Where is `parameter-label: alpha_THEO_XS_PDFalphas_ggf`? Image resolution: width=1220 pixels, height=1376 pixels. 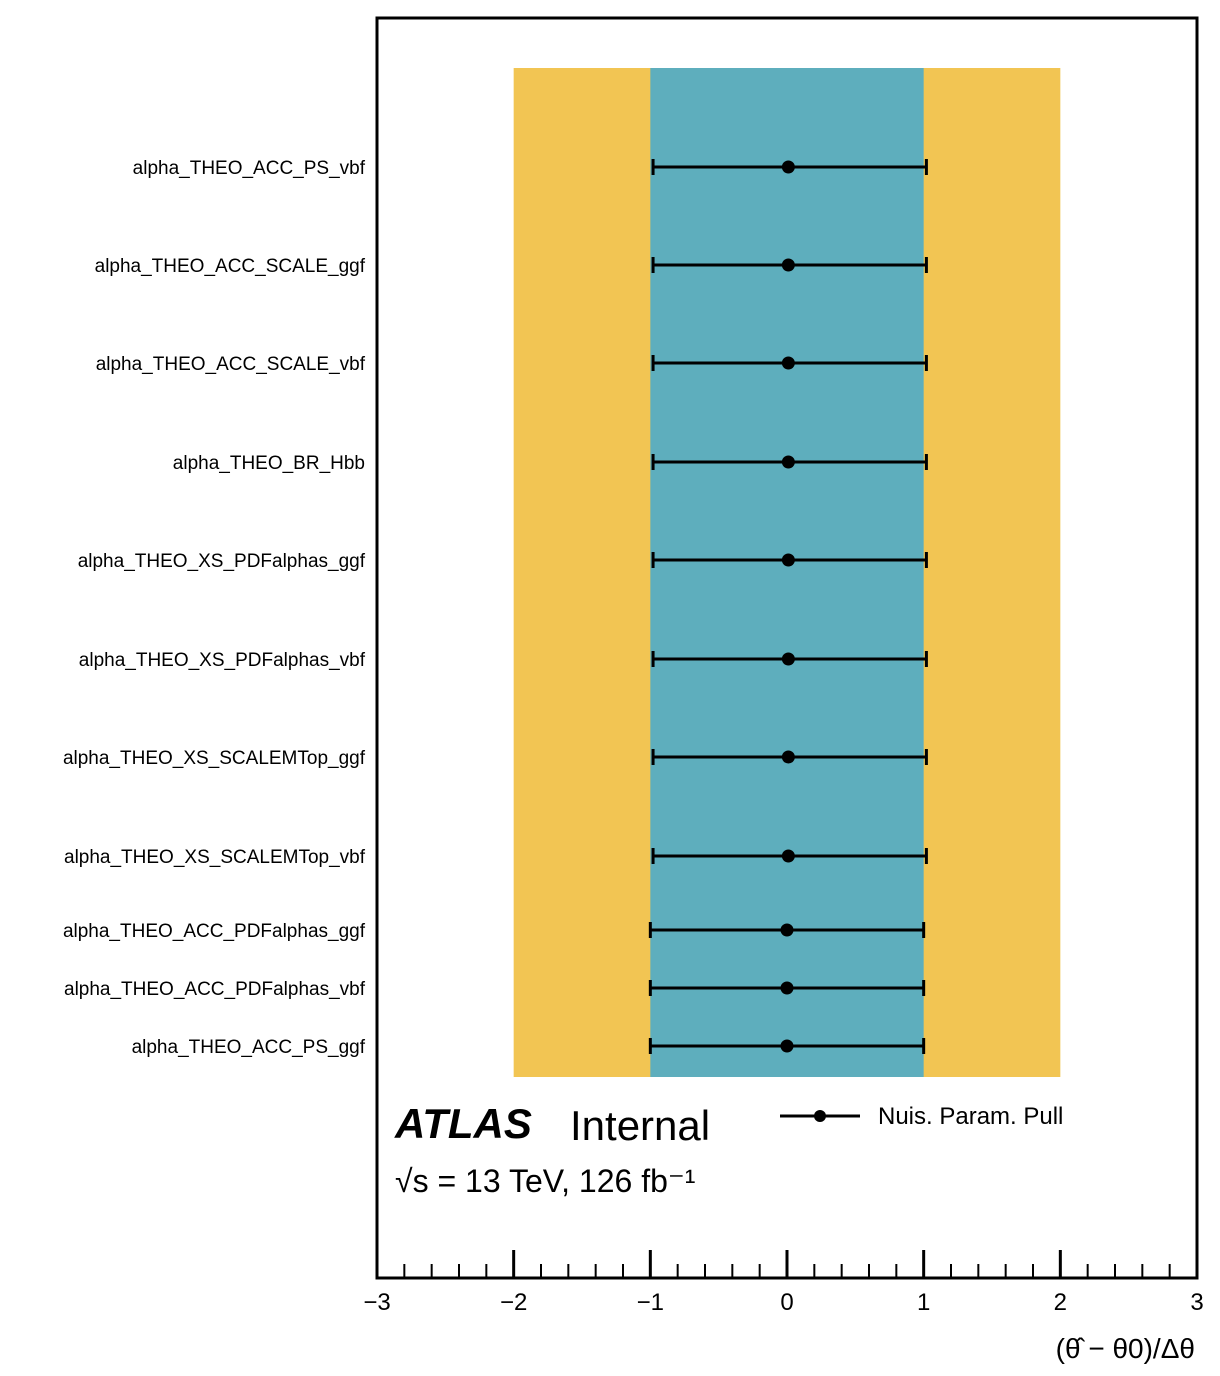 parameter-label: alpha_THEO_XS_PDFalphas_ggf is located at coordinates (222, 561).